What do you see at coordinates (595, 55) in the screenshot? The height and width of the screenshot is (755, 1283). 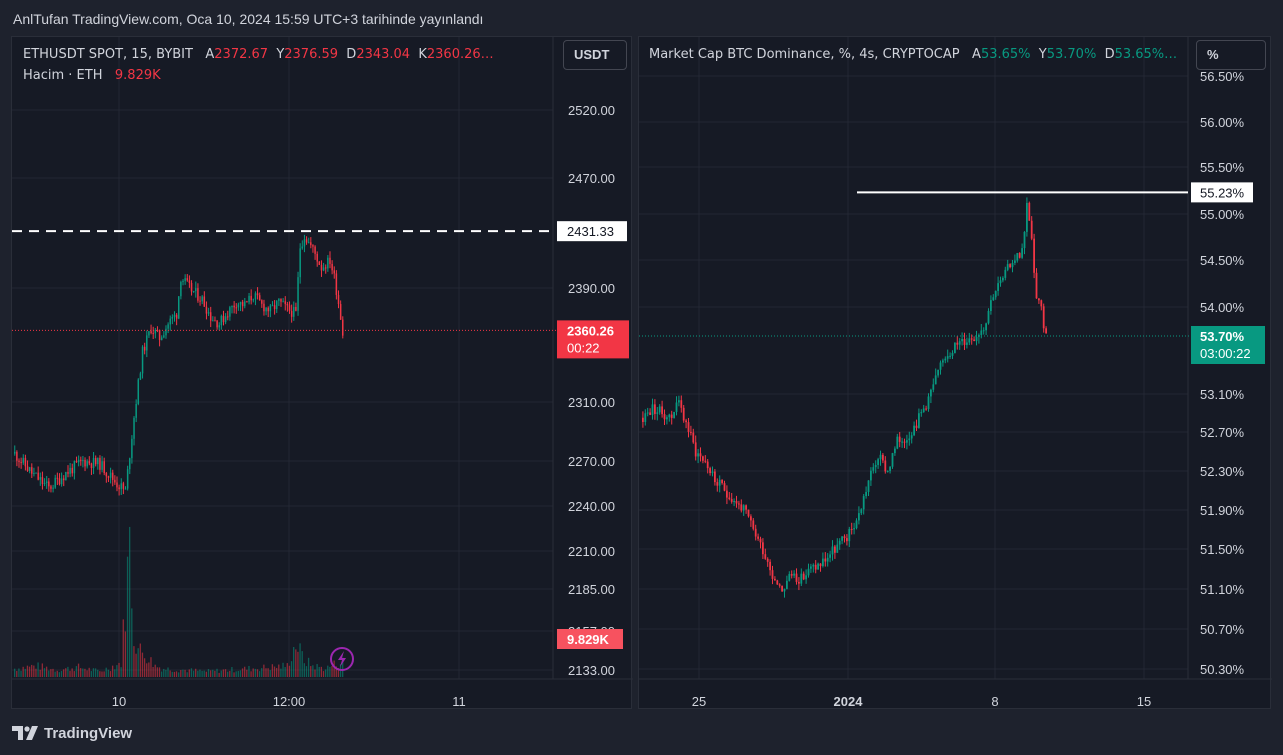 I see `eth-currency-button: USDT` at bounding box center [595, 55].